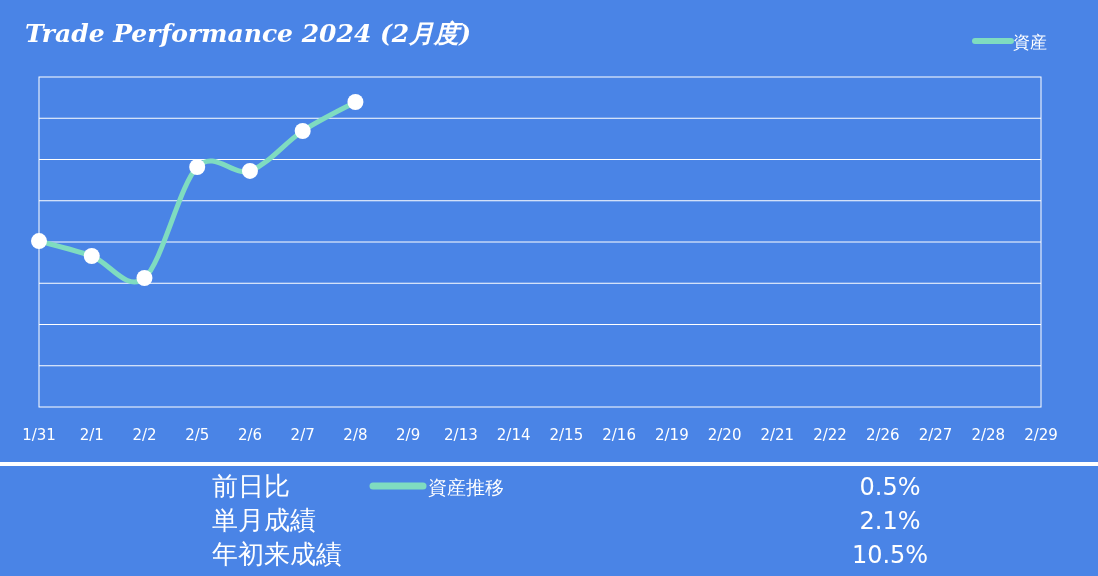 Image resolution: width=1098 pixels, height=576 pixels. I want to click on x-tick-label: 1/31, so click(39, 435).